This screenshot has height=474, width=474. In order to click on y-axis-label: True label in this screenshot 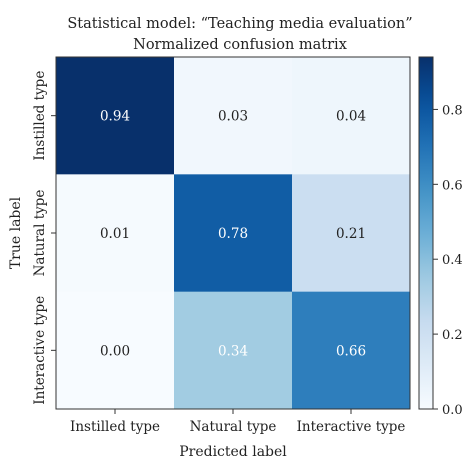, I will do `click(16, 232)`.